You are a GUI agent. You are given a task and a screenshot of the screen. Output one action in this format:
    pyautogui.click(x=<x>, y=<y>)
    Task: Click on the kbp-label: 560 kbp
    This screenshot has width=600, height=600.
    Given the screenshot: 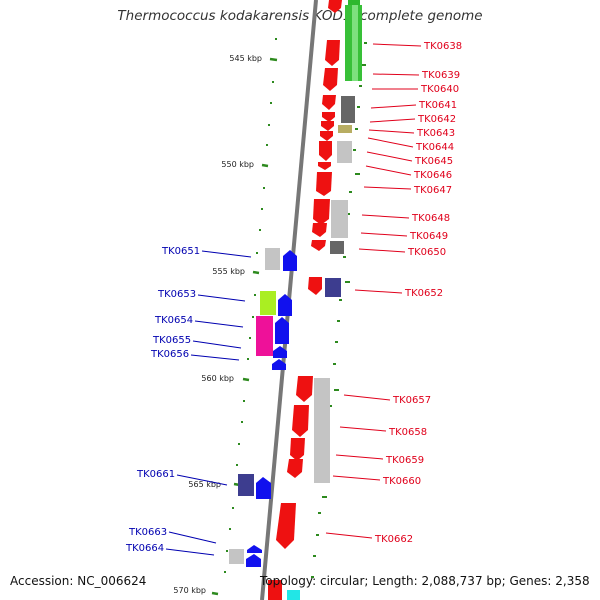 What is the action you would take?
    pyautogui.click(x=217, y=378)
    